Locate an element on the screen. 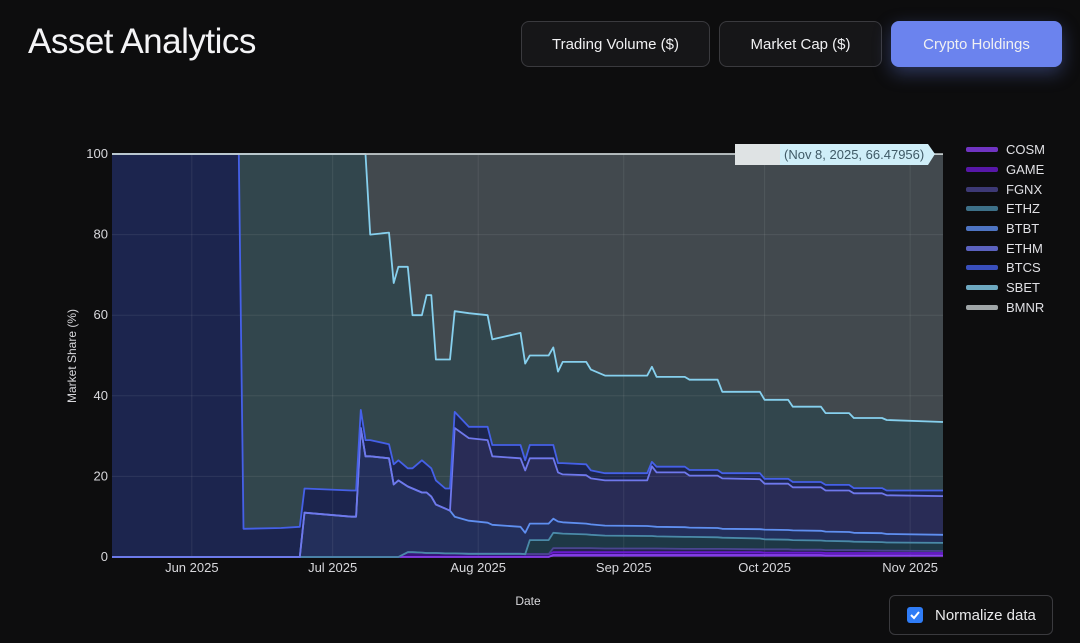 The width and height of the screenshot is (1080, 643). x-tick-label: Sep 2025 is located at coordinates (624, 567).